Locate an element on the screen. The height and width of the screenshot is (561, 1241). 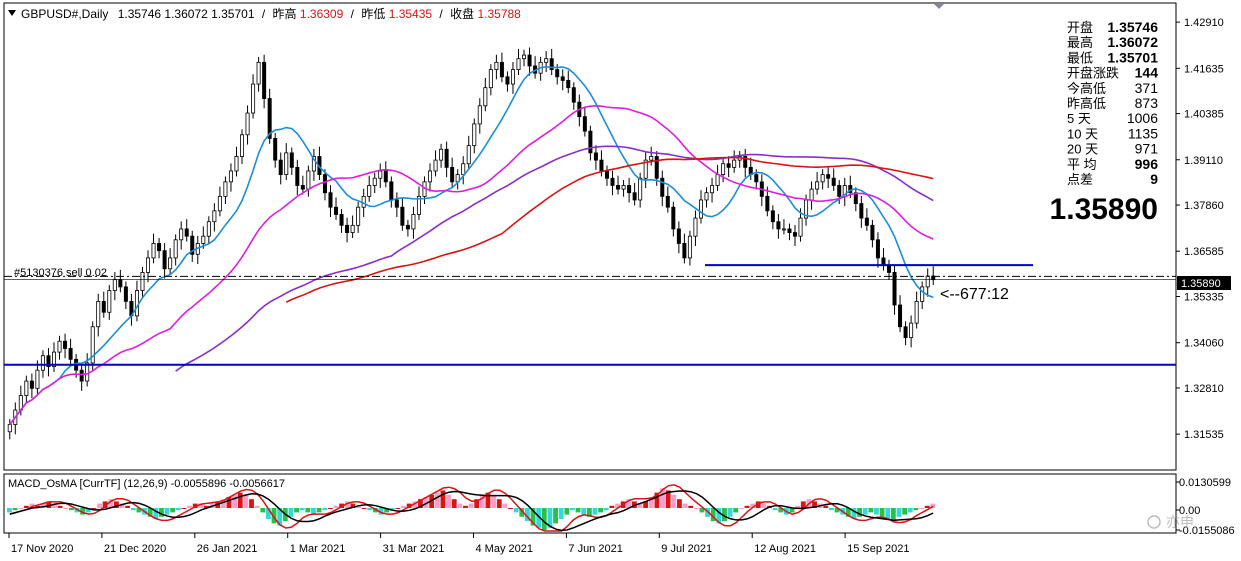
candle-countdown: <--677:12 is located at coordinates (974, 294).